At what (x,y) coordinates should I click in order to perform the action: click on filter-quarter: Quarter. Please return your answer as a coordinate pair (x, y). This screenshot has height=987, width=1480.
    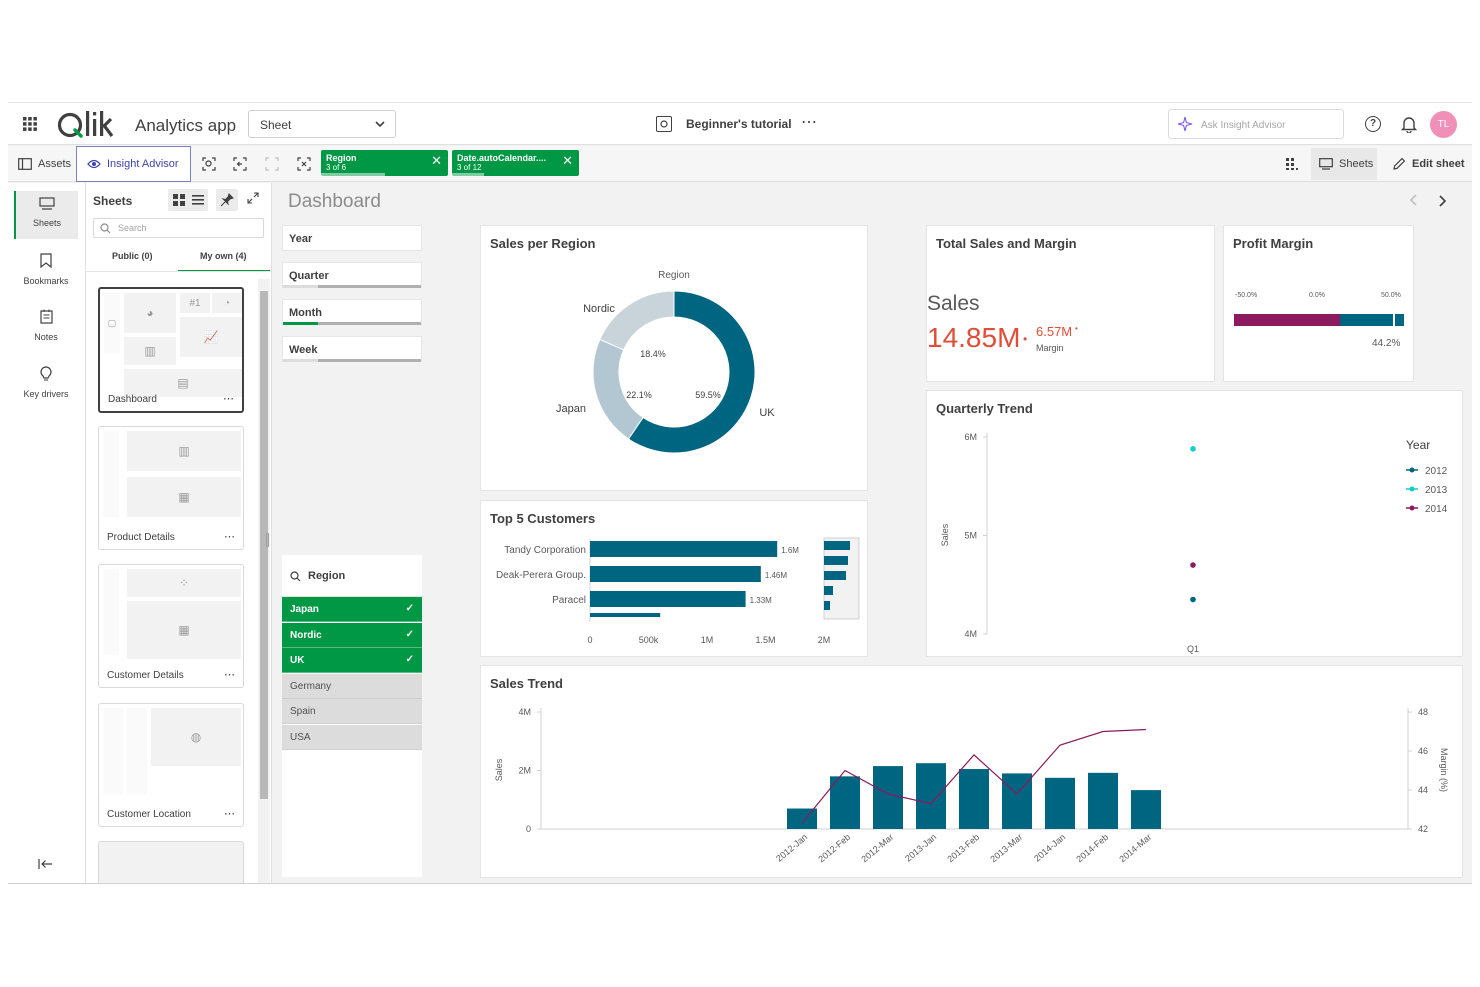
    Looking at the image, I should click on (352, 275).